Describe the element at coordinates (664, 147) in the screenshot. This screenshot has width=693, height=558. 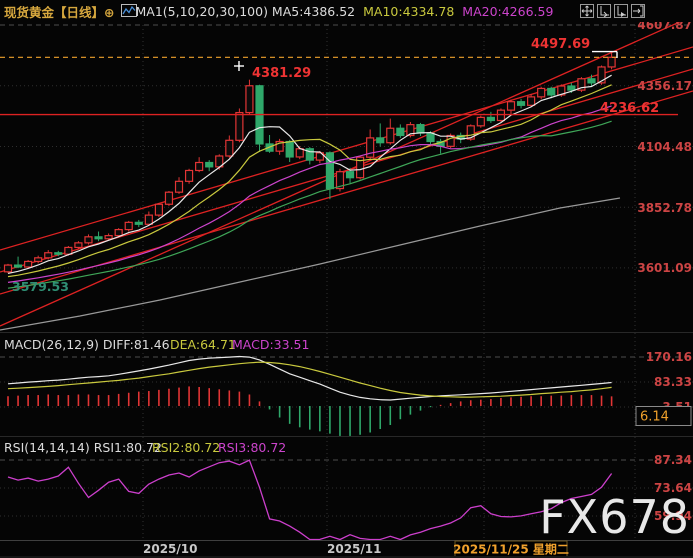
I see `main-y-label-2: 4104.48` at that location.